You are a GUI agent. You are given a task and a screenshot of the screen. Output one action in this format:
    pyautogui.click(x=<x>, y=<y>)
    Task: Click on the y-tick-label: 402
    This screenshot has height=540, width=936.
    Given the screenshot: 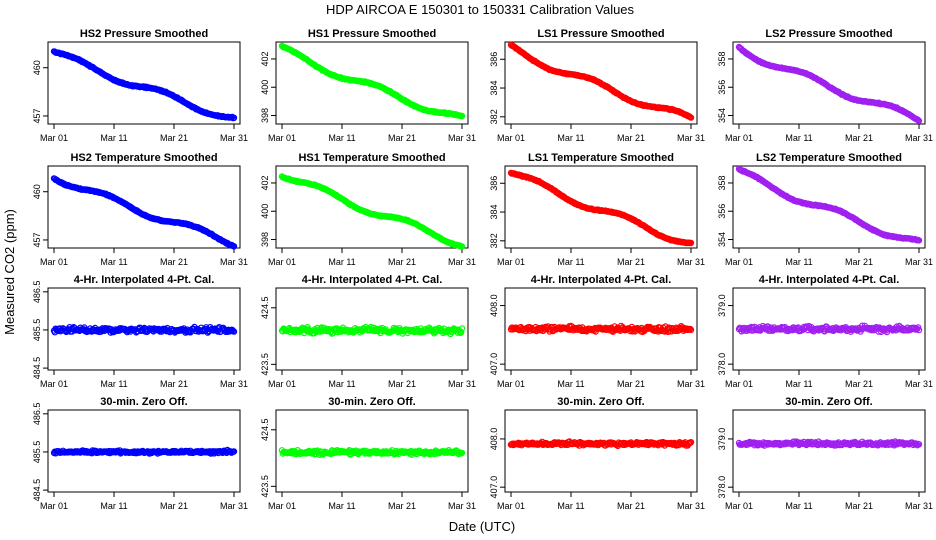 What is the action you would take?
    pyautogui.click(x=265, y=182)
    